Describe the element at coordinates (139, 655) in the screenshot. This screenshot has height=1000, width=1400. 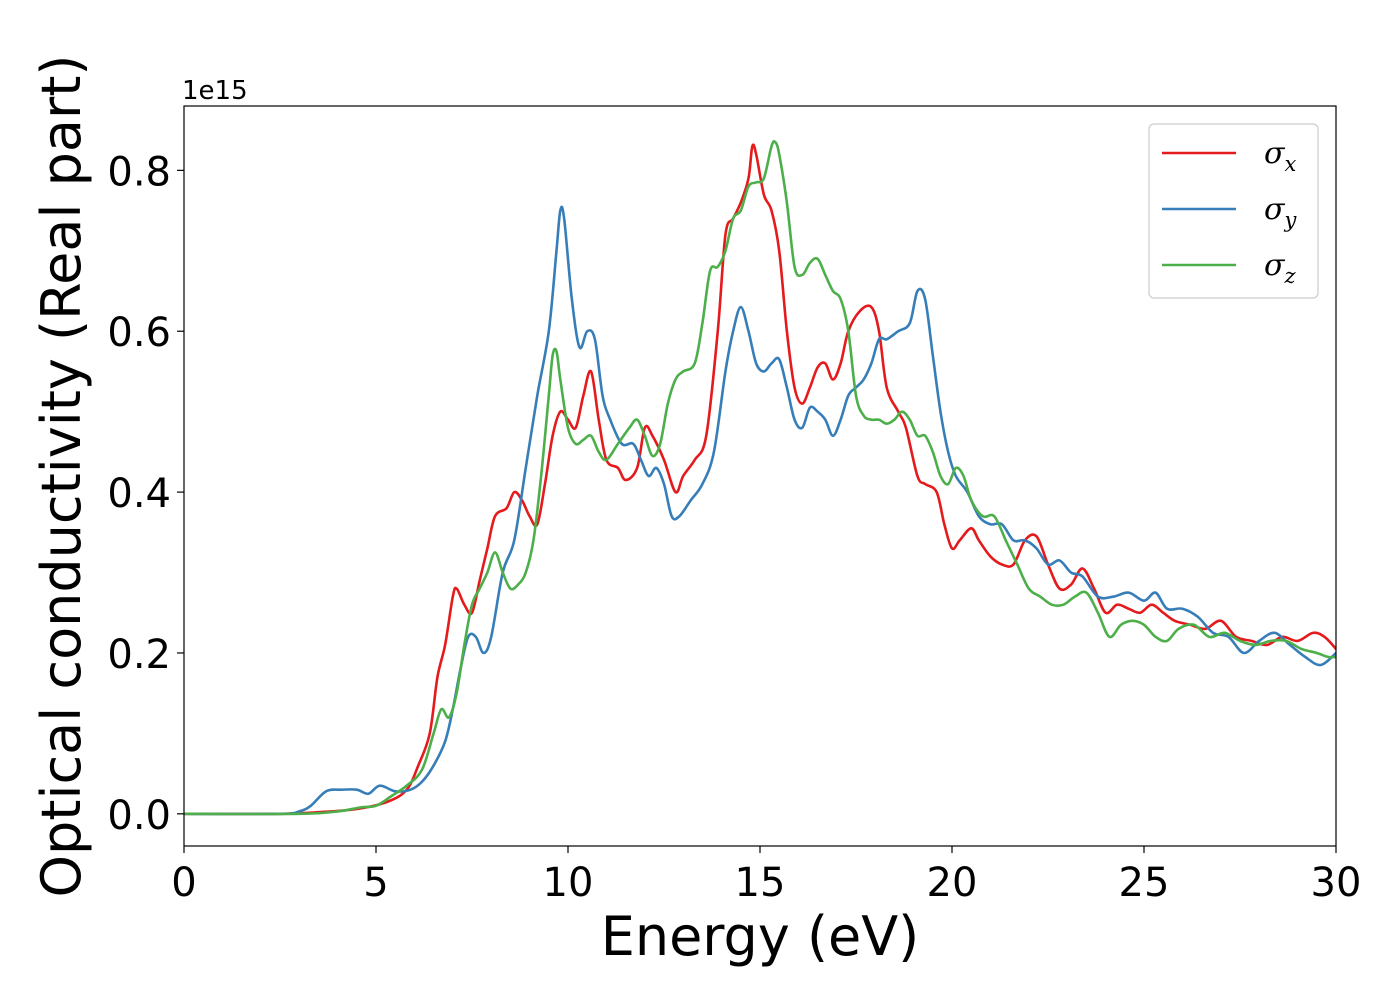
I see `y-tick-label: 0.2` at that location.